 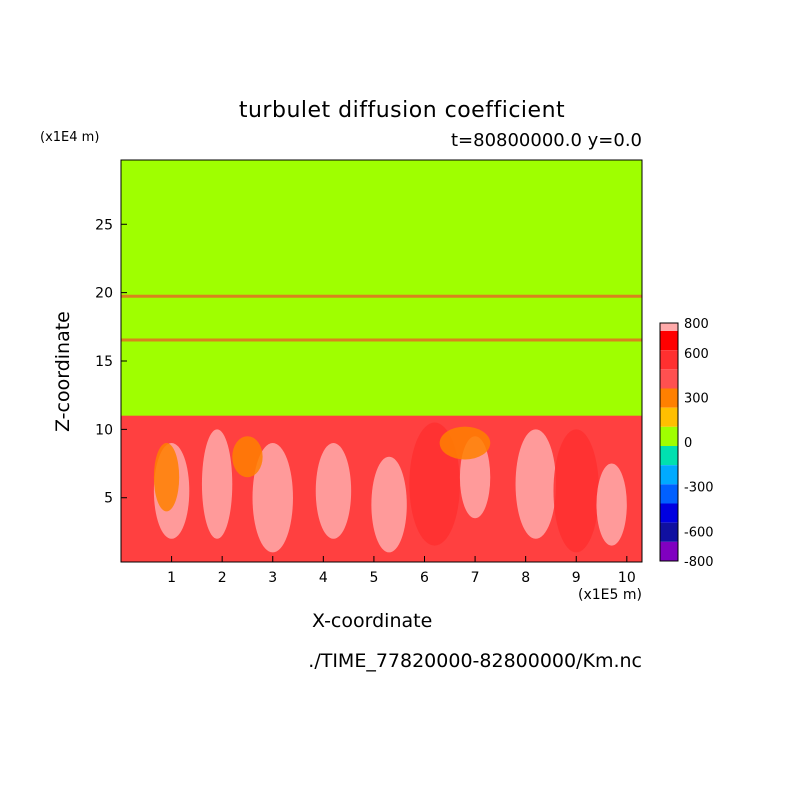 I want to click on x-tick-label: 5, so click(x=373, y=578).